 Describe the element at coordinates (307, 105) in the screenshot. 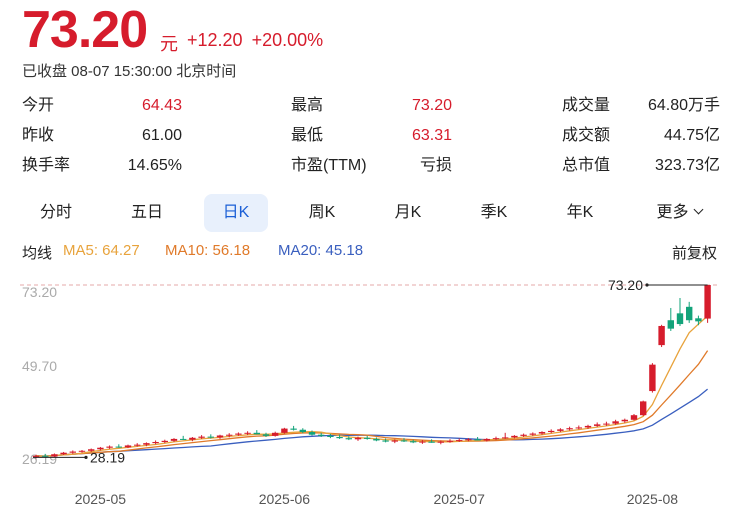

I see `stat-label: 最高` at that location.